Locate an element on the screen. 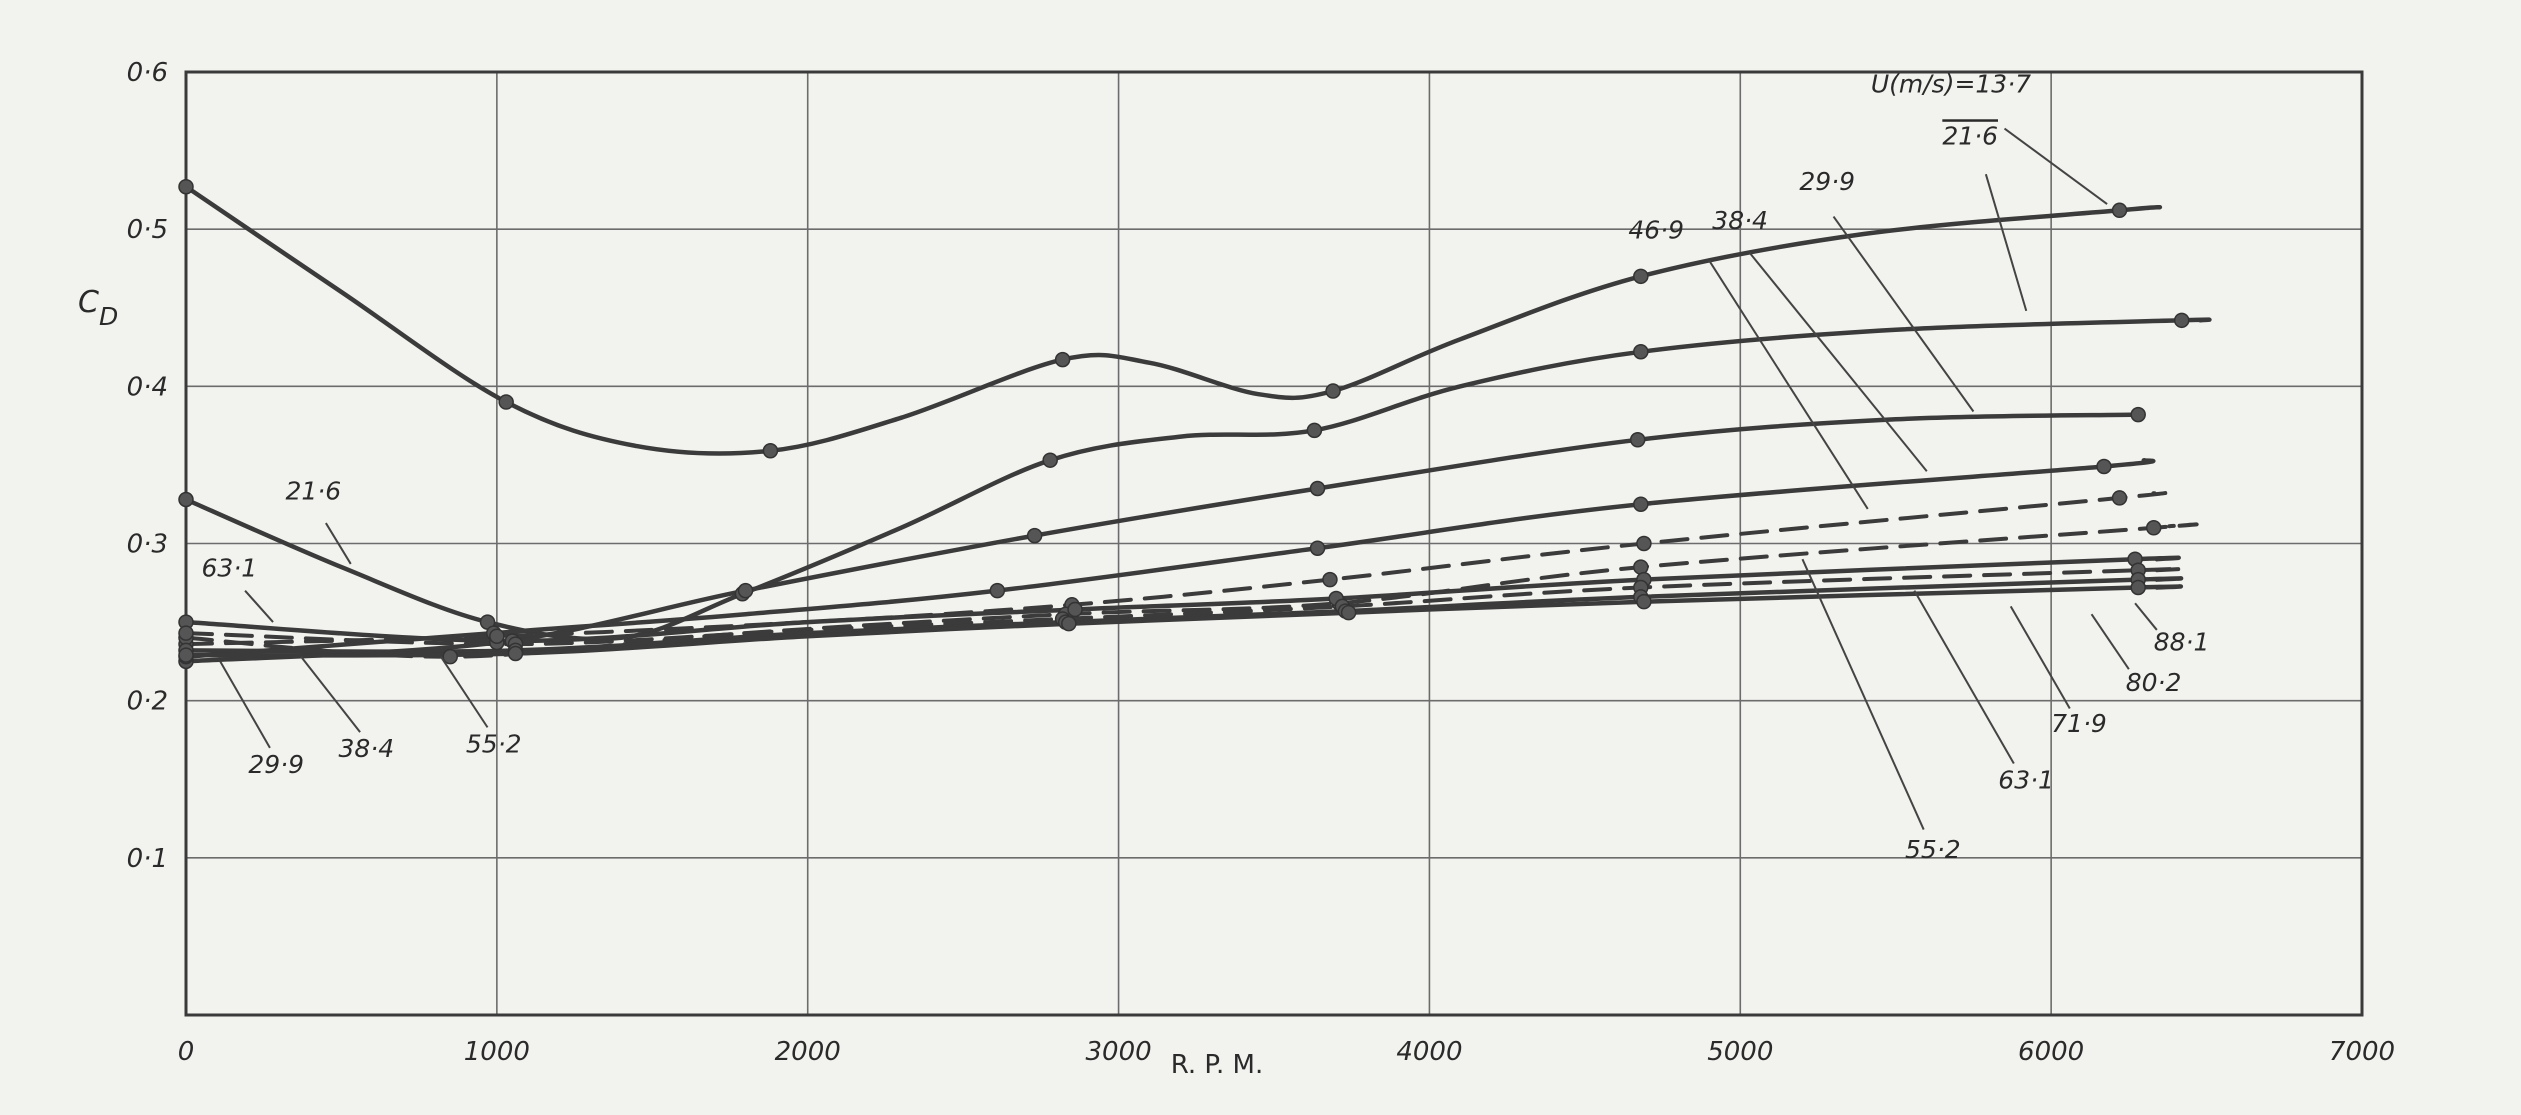 Image resolution: width=2521 pixels, height=1115 pixels. y-axis-label-subscript: D is located at coordinates (108, 316).